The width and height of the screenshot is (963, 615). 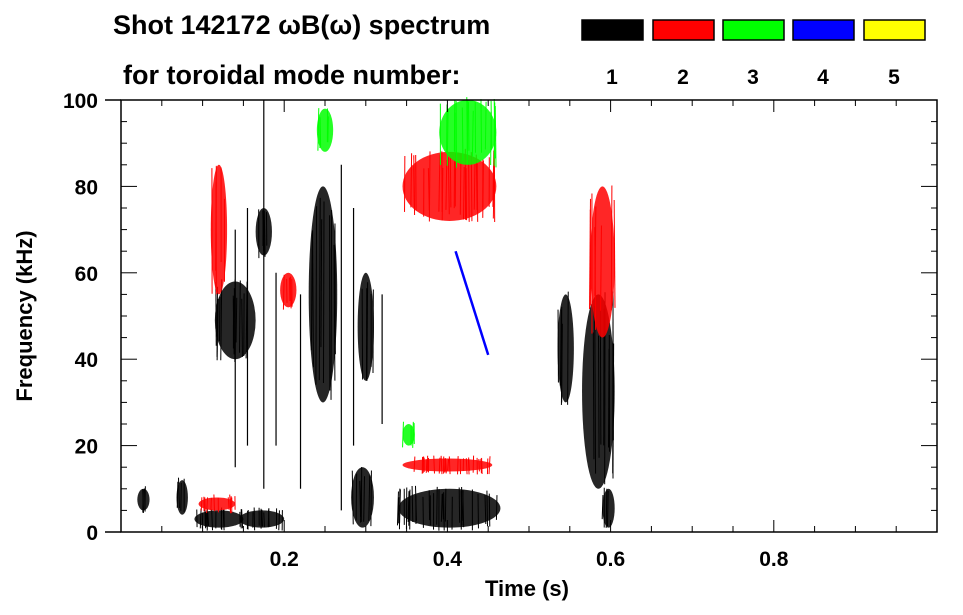 What do you see at coordinates (753, 77) in the screenshot?
I see `legend-label-mode-3: 3` at bounding box center [753, 77].